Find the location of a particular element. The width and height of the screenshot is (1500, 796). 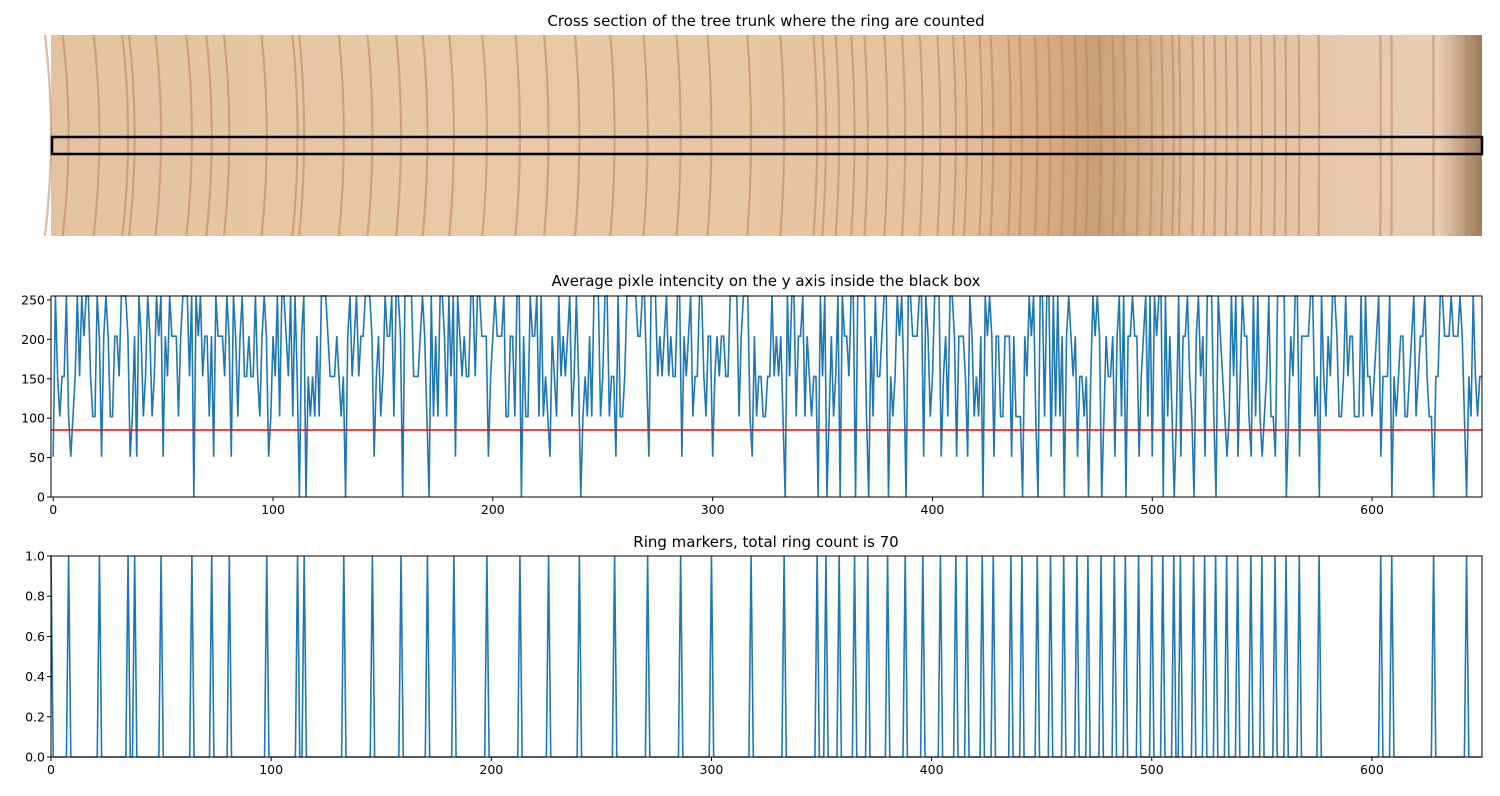

y-tick-label: 0.8 is located at coordinates (35, 596).